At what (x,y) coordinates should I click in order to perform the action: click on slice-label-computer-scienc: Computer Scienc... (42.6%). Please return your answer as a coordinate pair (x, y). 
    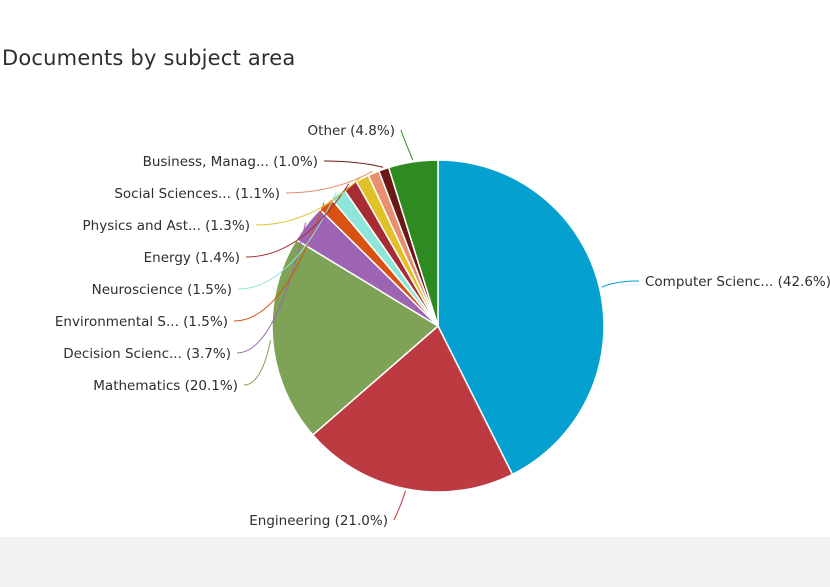
    Looking at the image, I should click on (737, 282).